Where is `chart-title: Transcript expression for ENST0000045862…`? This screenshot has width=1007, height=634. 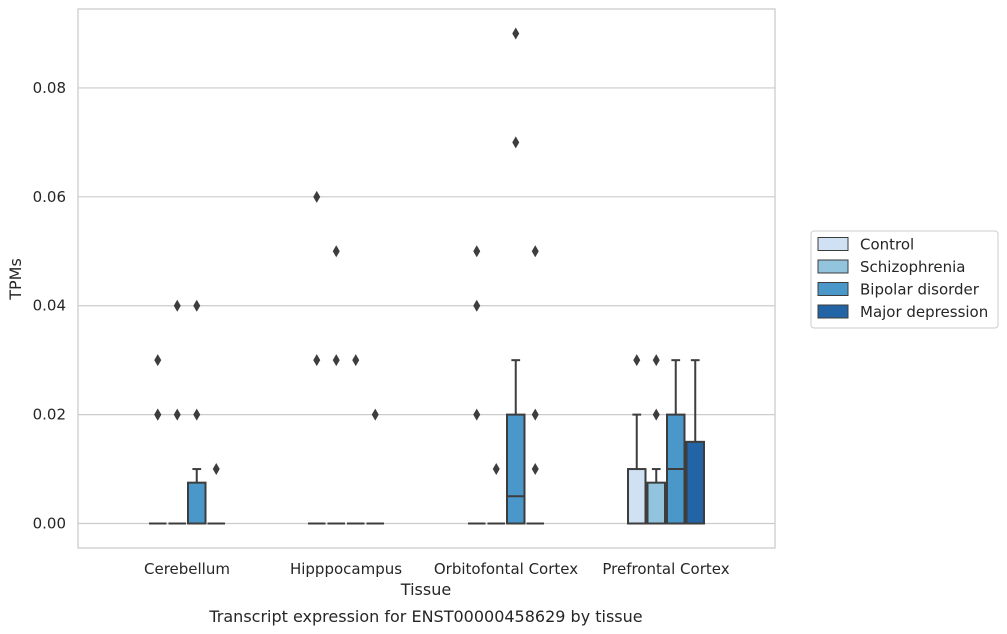
chart-title: Transcript expression for ENST0000045862… is located at coordinates (425, 616).